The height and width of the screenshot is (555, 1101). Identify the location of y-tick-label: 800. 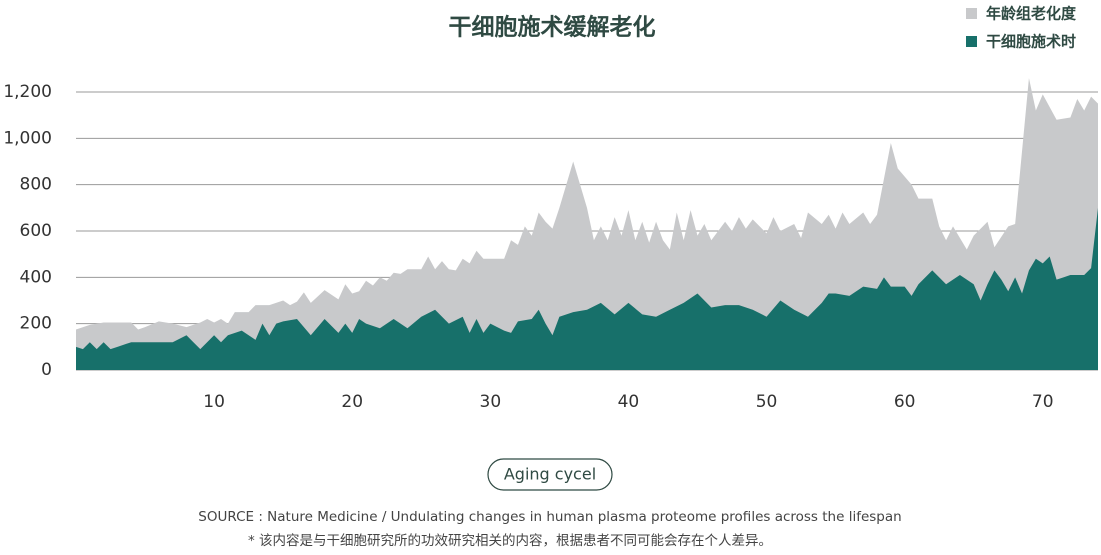
(36, 185).